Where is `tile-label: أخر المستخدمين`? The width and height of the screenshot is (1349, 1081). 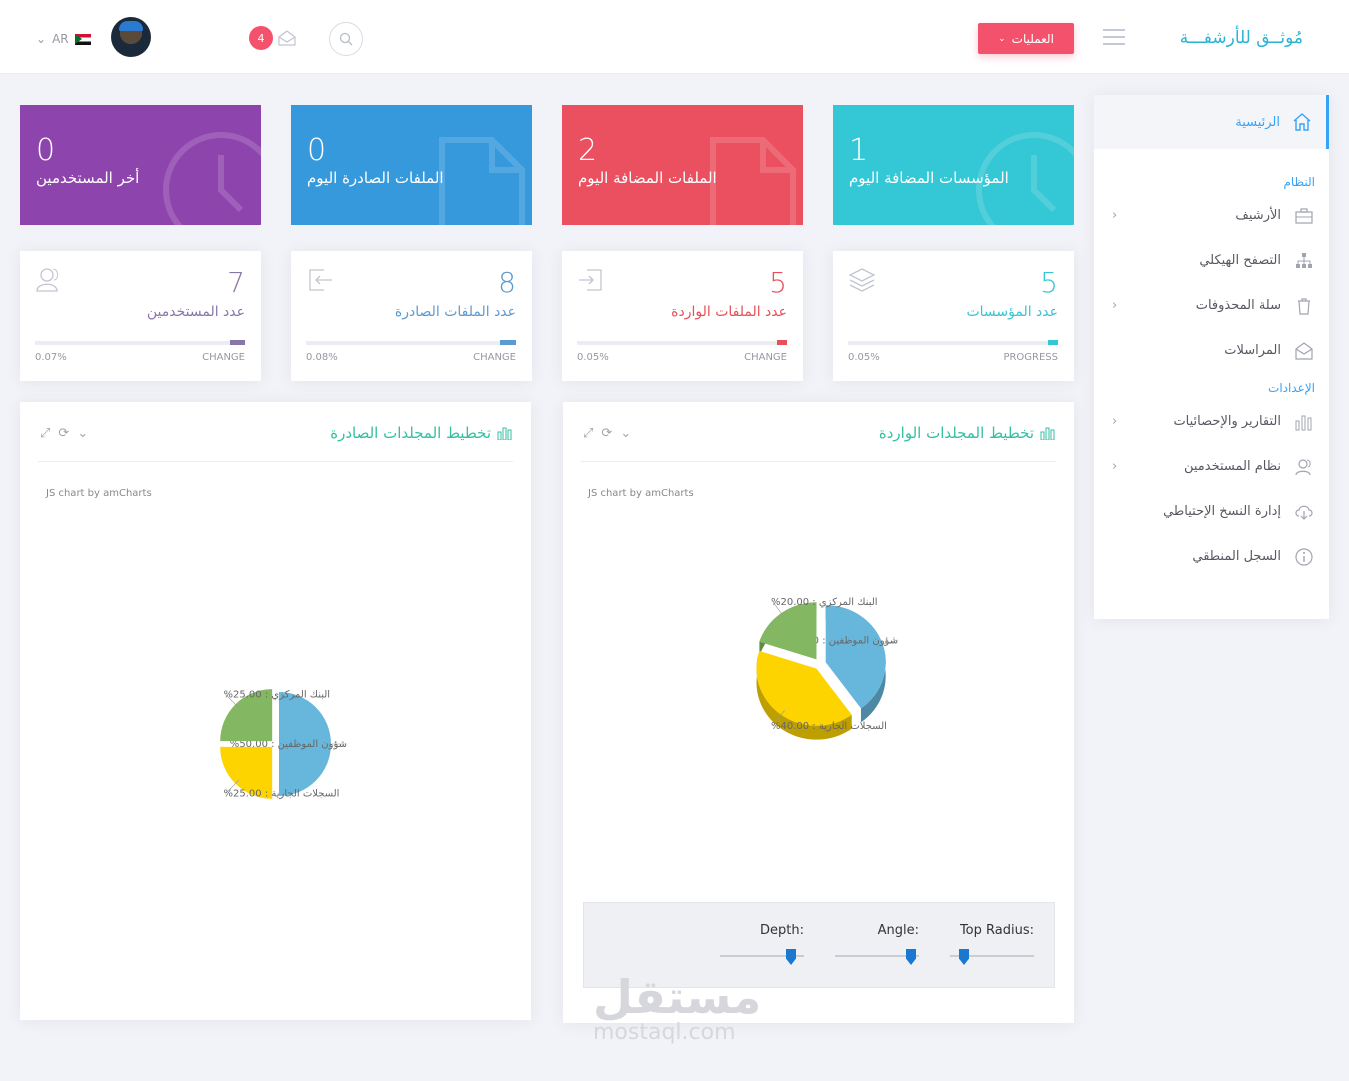 tile-label: أخر المستخدمين is located at coordinates (88, 178).